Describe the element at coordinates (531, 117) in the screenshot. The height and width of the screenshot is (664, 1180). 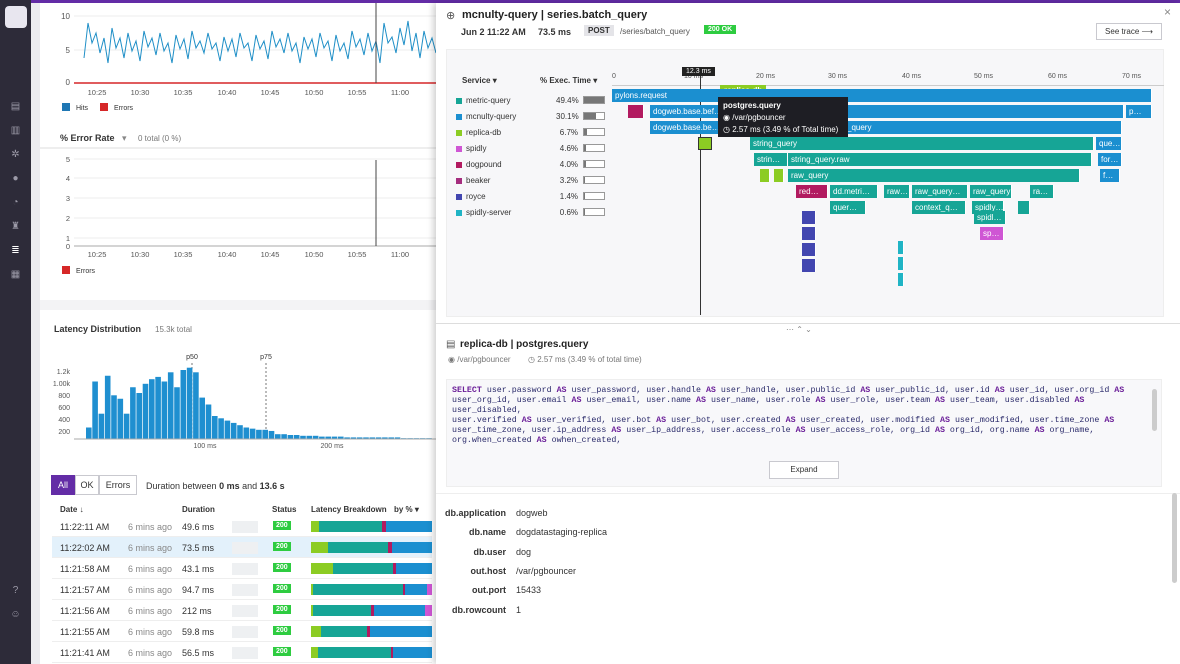
I see `service-row: mcnulty-query 30.1%` at that location.